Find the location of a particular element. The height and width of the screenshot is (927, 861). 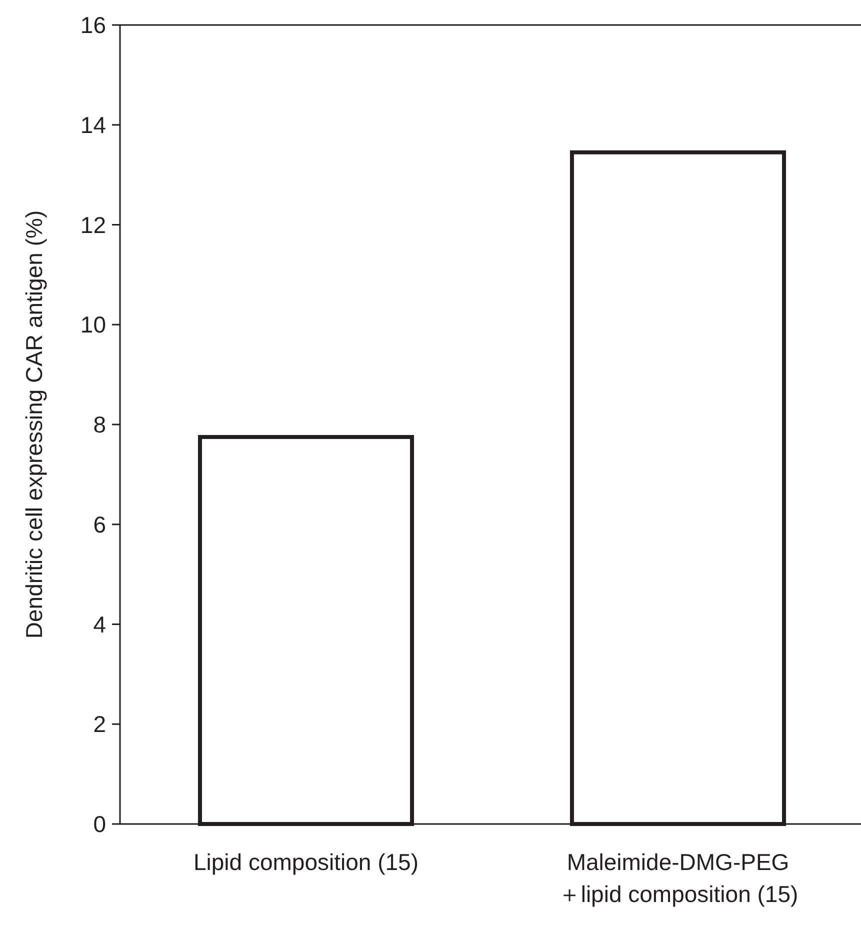

y-axis-title: Dendritic cell expressing CAR antigen (%) is located at coordinates (34, 424).